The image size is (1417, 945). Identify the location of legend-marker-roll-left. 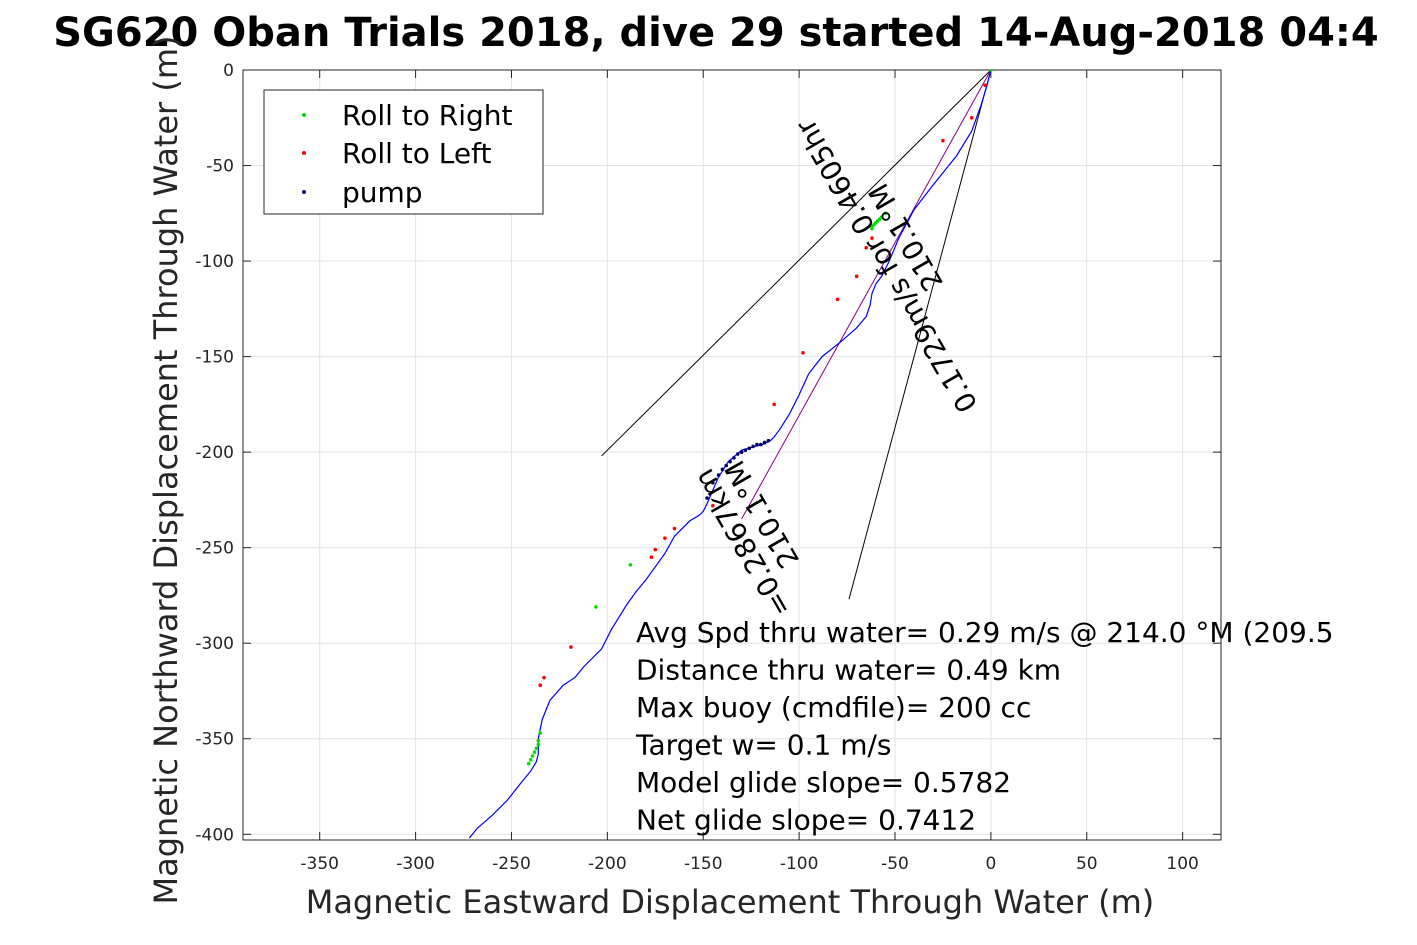
(304, 153).